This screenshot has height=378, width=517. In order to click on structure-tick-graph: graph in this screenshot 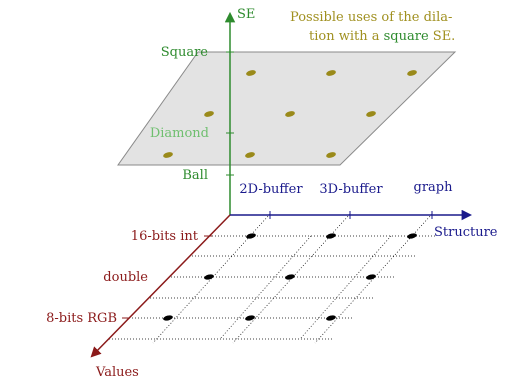, I will do `click(434, 187)`.